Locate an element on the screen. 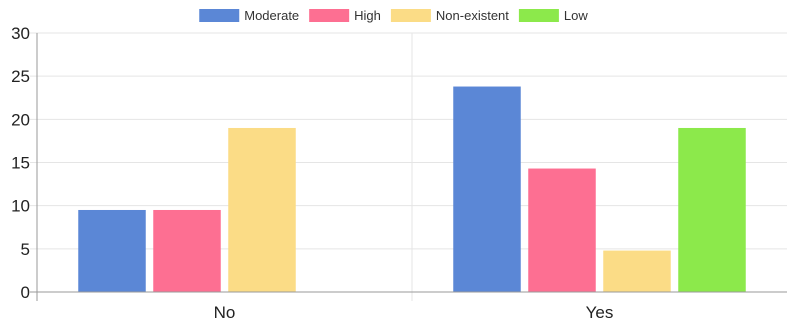 The height and width of the screenshot is (325, 787). legend-swatch-moderate is located at coordinates (219, 15).